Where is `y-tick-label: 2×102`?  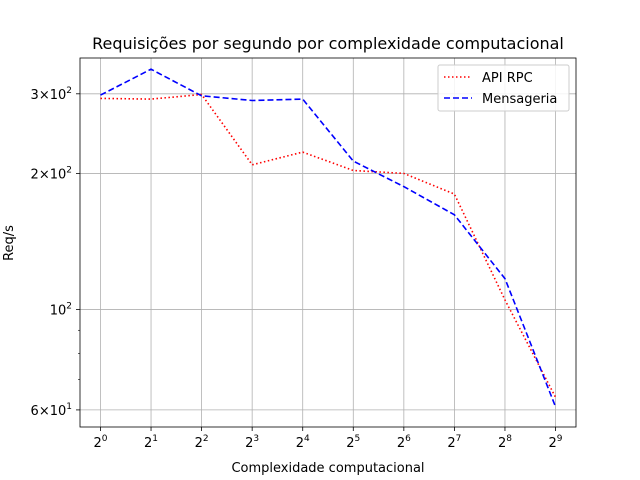 y-tick-label: 2×102 is located at coordinates (51, 173).